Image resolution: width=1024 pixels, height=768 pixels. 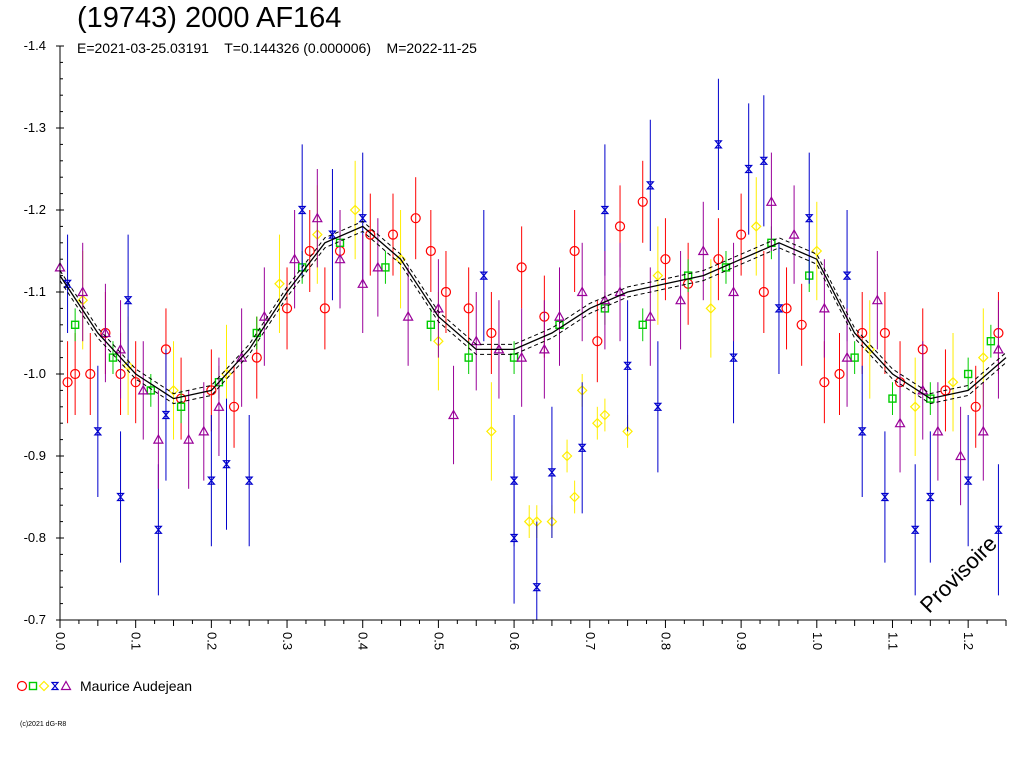 I want to click on x-tick-label: 0.1, so click(x=136, y=641).